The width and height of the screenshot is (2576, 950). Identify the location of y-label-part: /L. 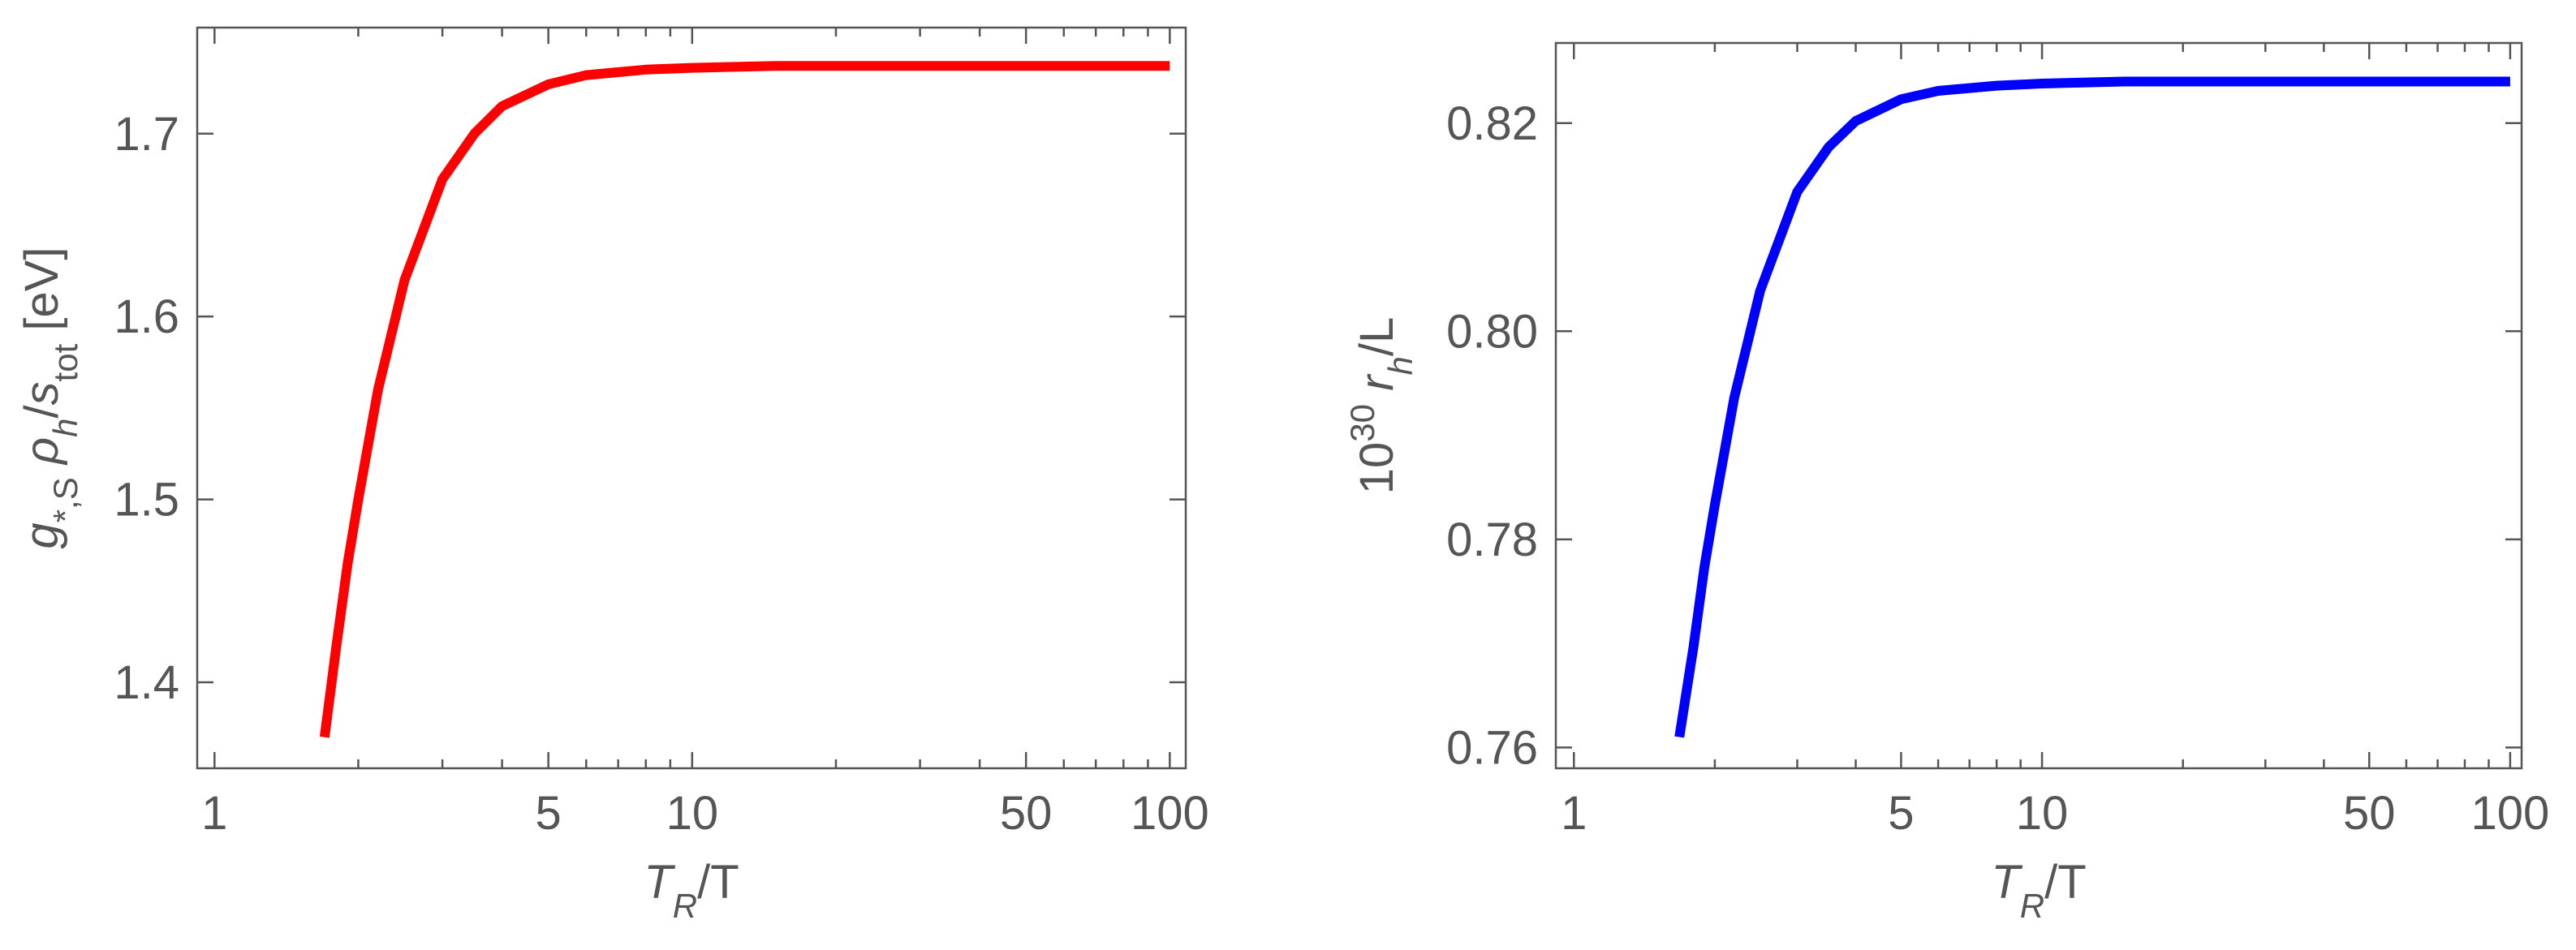
(1377, 337).